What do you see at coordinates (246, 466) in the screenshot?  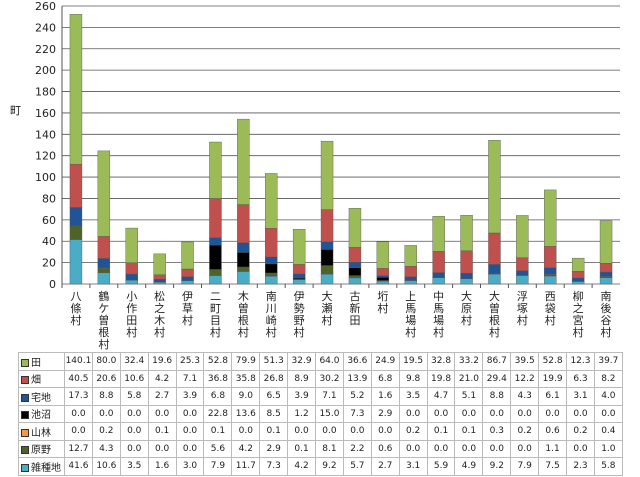 I see `table-cell: 11.7` at bounding box center [246, 466].